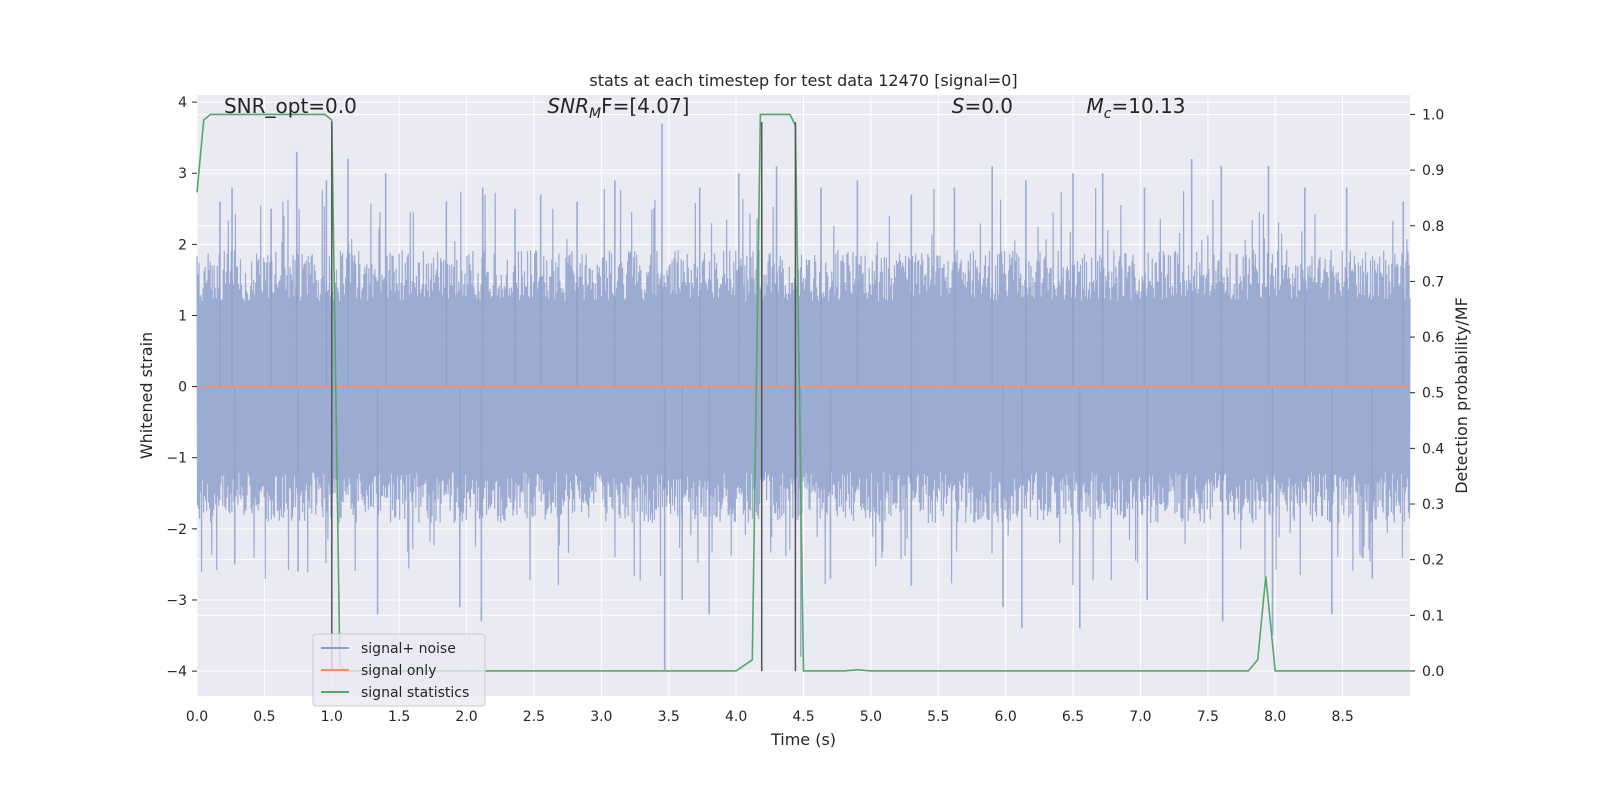 The image size is (1600, 800). I want to click on y-right-tick-label: 0.6, so click(1433, 338).